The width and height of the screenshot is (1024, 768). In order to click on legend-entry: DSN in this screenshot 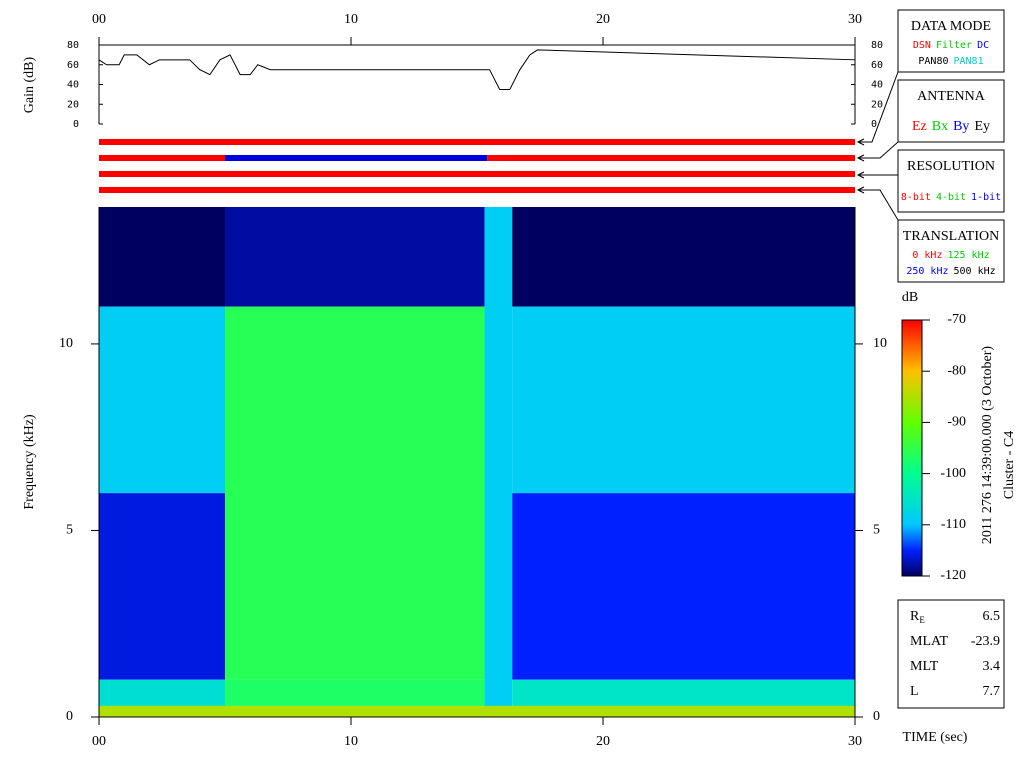, I will do `click(922, 45)`.